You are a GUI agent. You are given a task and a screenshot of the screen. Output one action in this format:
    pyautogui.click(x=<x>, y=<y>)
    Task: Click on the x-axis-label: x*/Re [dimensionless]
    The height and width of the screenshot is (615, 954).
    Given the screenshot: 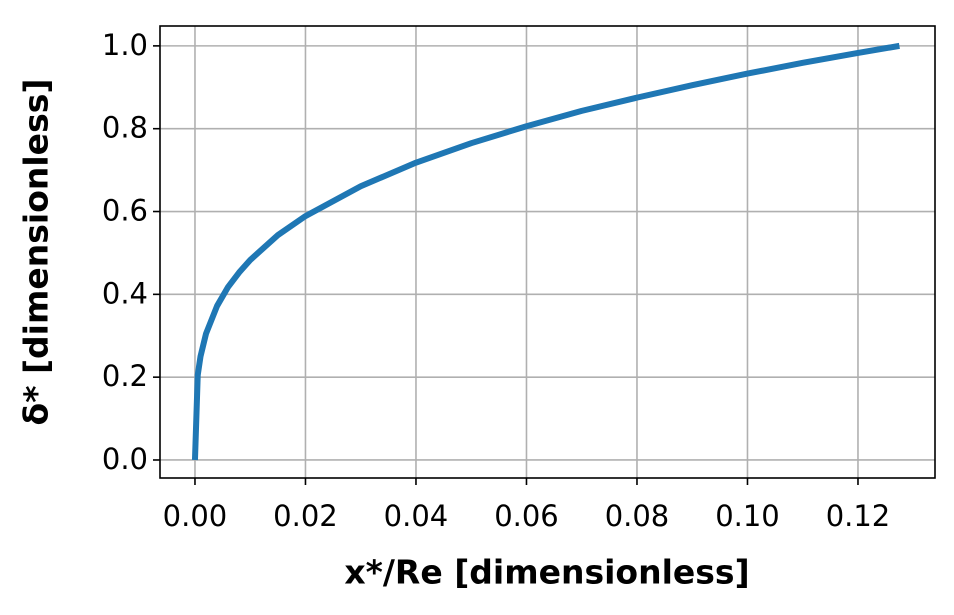 What is the action you would take?
    pyautogui.click(x=546, y=572)
    